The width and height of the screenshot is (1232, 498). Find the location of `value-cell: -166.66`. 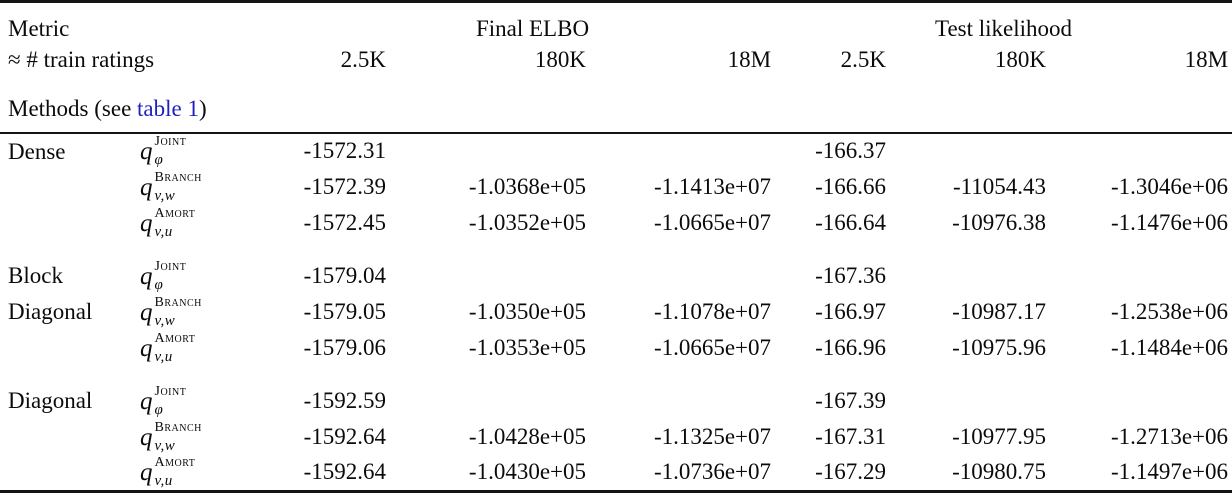

value-cell: -166.66 is located at coordinates (851, 186).